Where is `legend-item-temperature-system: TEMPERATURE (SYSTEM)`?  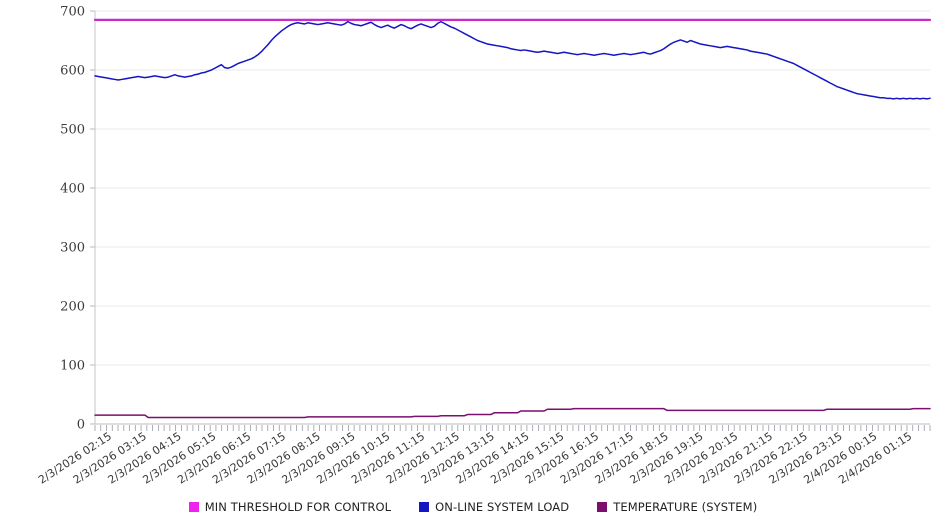
legend-item-temperature-system: TEMPERATURE (SYSTEM) is located at coordinates (677, 507).